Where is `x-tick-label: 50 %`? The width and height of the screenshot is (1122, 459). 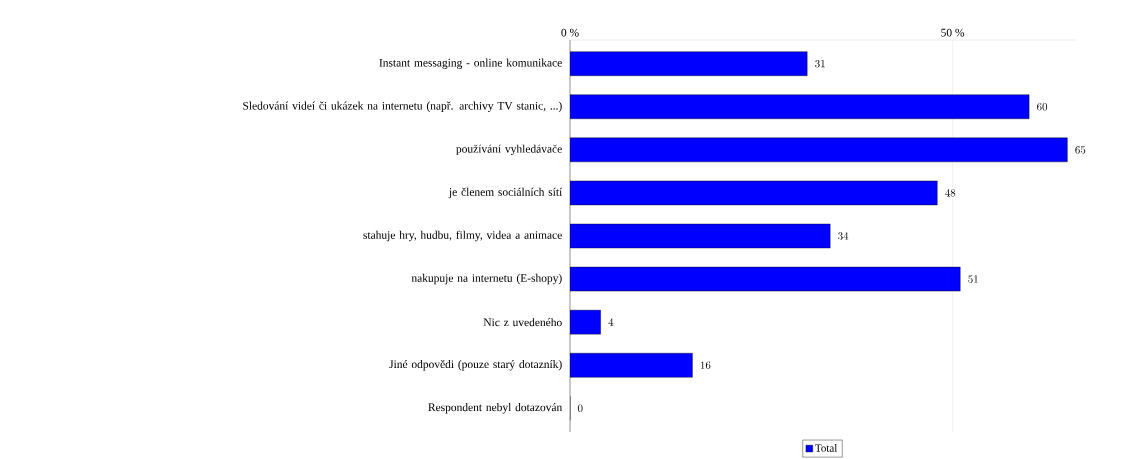 x-tick-label: 50 % is located at coordinates (953, 32).